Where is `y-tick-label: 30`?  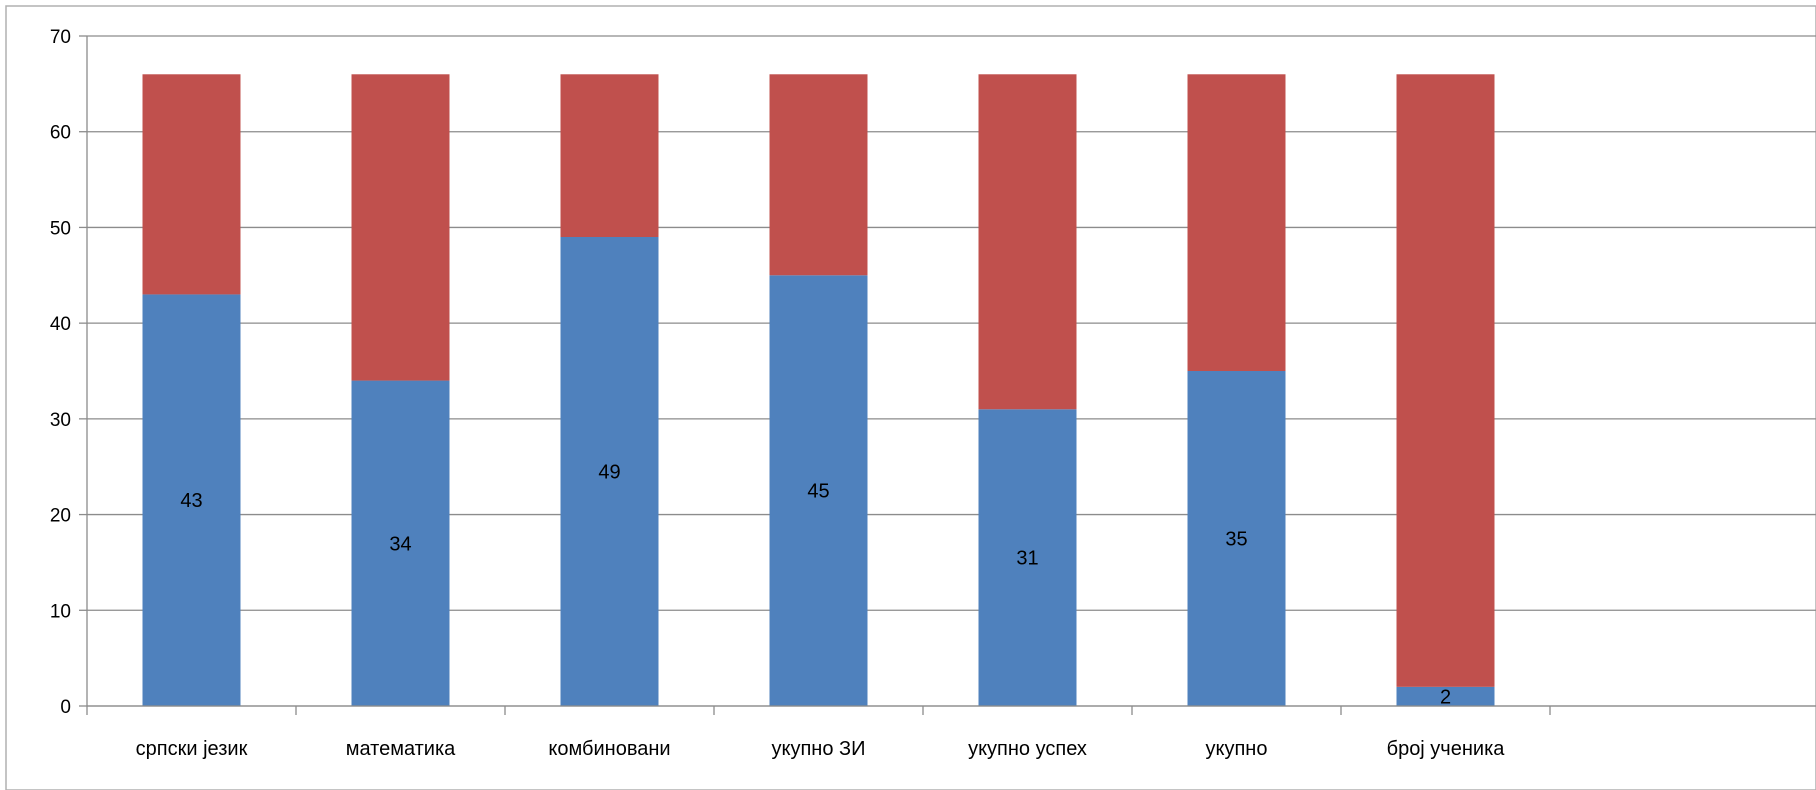
y-tick-label: 30 is located at coordinates (60, 420).